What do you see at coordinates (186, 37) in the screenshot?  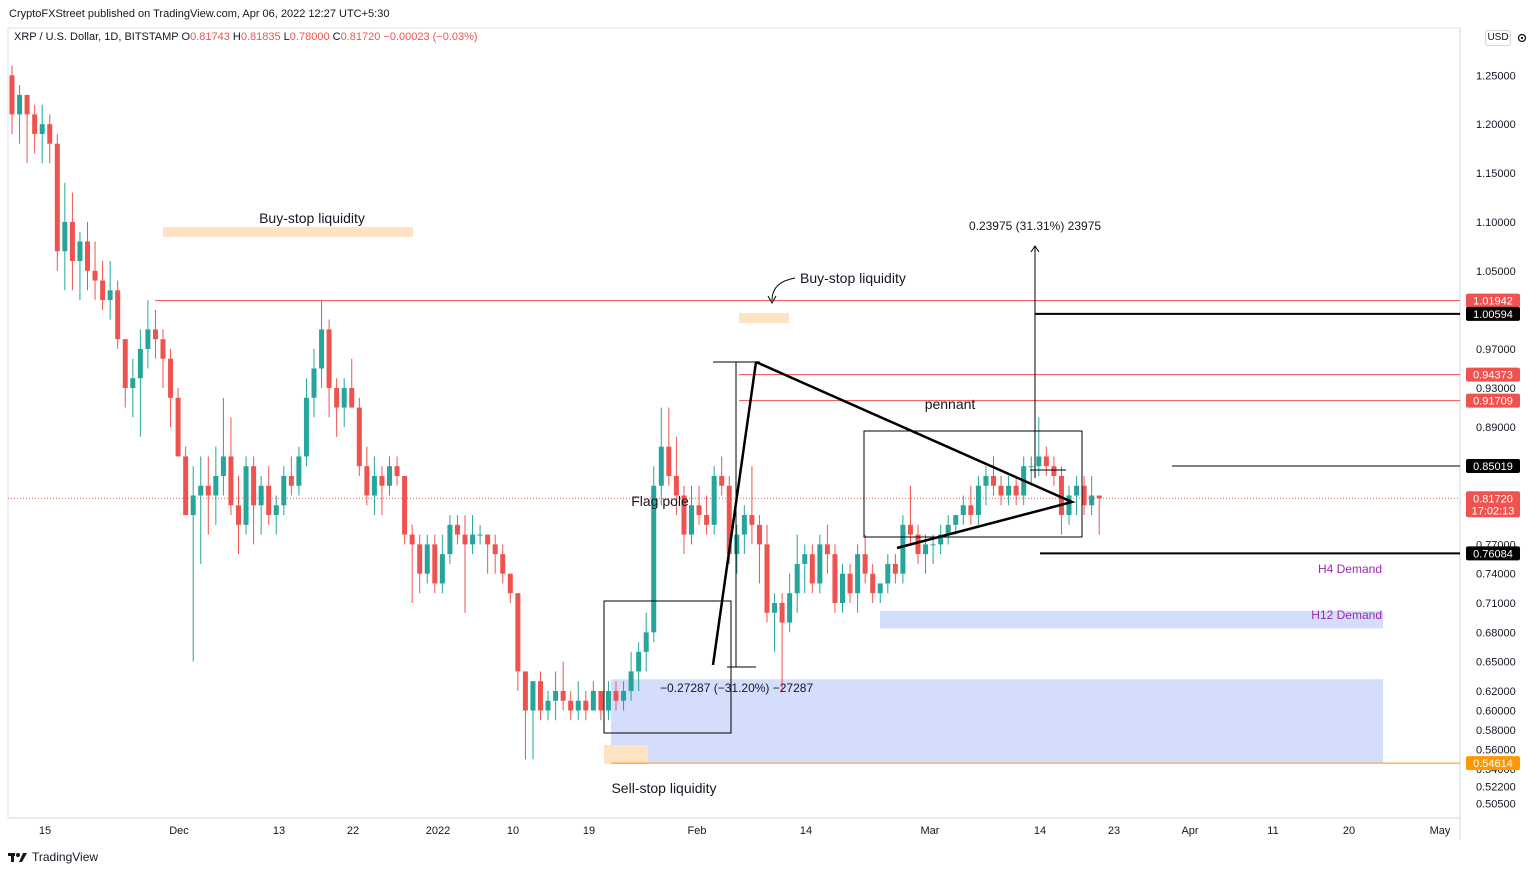 I see `open-label: O` at bounding box center [186, 37].